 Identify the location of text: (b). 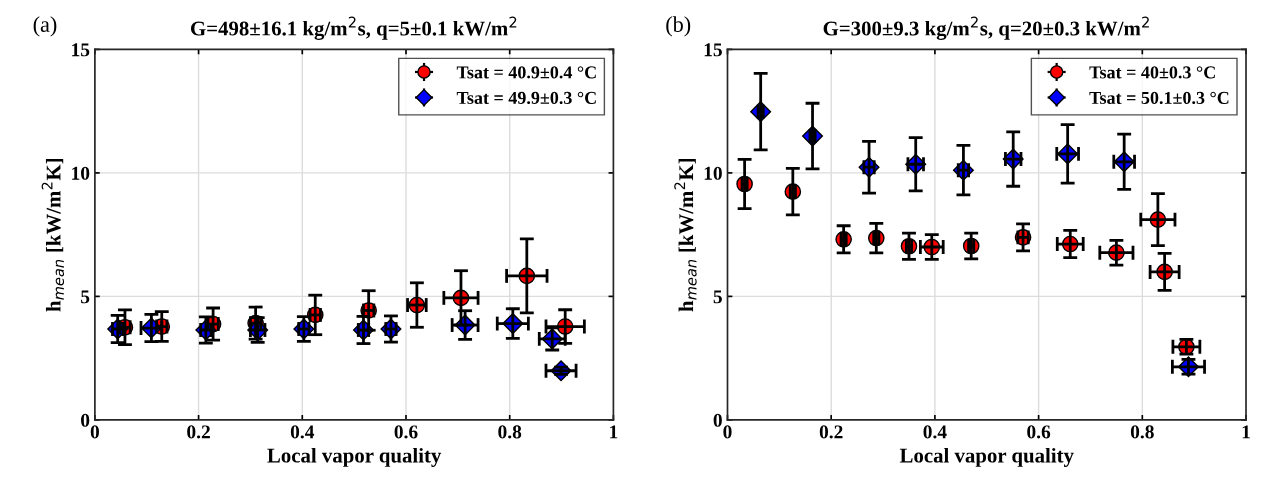
(678, 26).